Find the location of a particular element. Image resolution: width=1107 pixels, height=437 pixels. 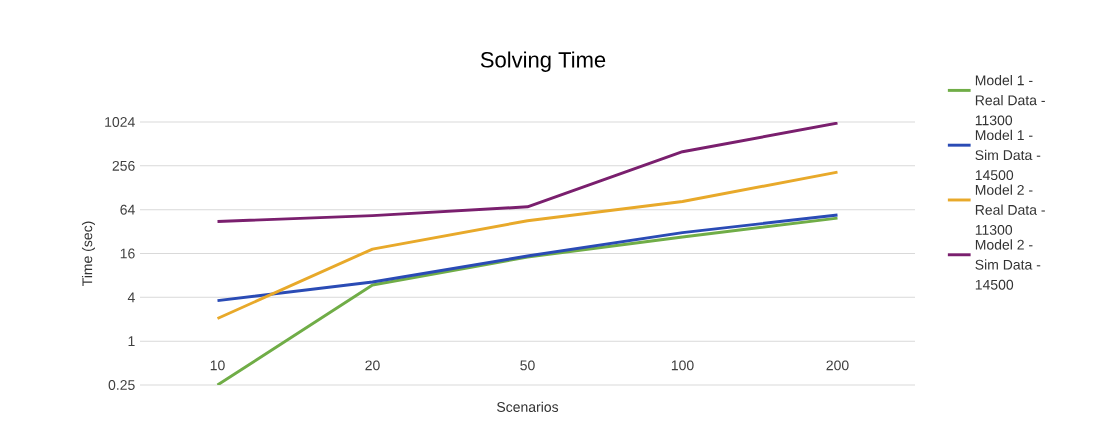

y-tick-label: 64 is located at coordinates (127, 209).